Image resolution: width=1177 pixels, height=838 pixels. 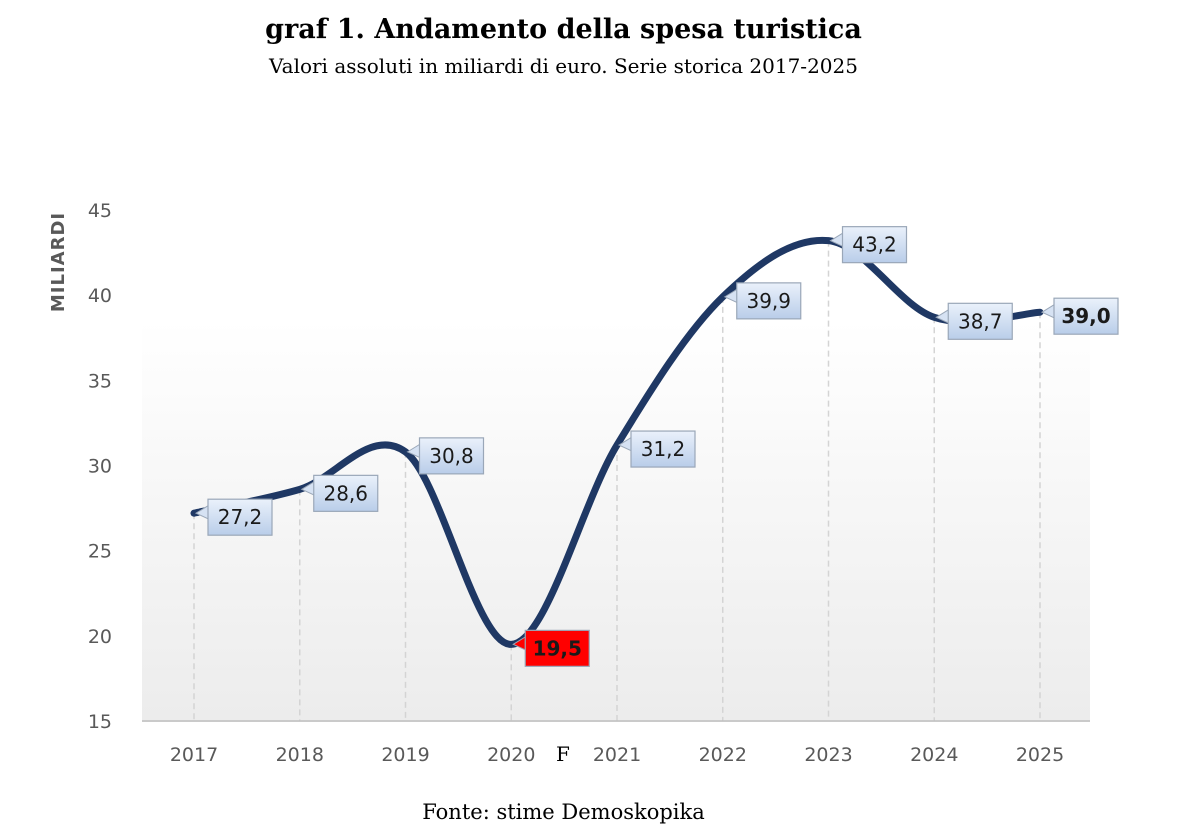 What do you see at coordinates (100, 381) in the screenshot?
I see `y-tick-label: 35` at bounding box center [100, 381].